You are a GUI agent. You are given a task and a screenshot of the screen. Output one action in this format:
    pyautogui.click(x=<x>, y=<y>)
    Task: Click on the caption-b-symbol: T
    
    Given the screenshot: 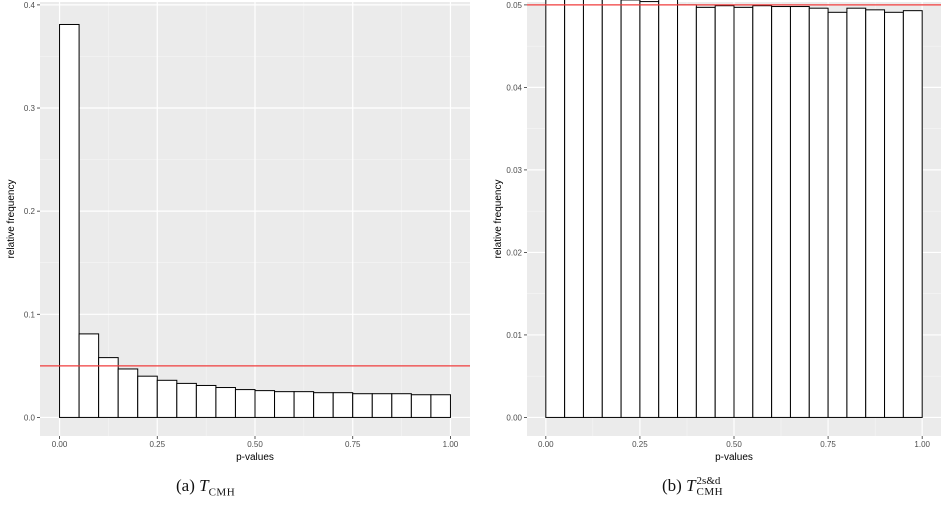 What is the action you would take?
    pyautogui.click(x=691, y=485)
    